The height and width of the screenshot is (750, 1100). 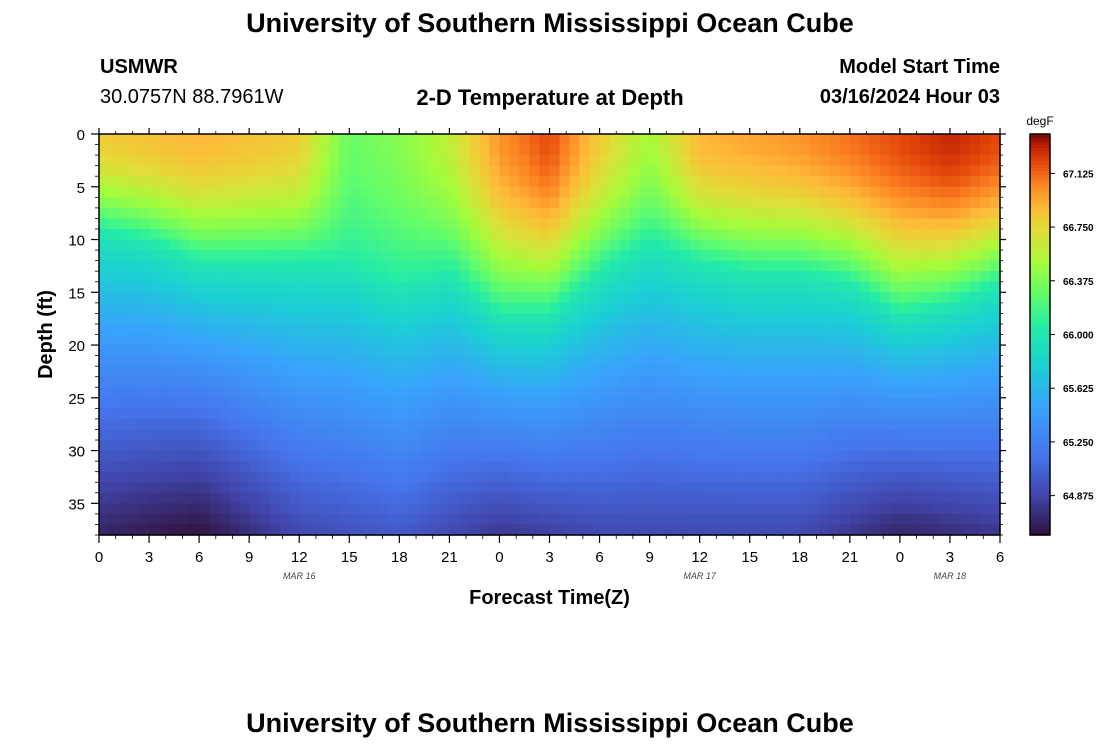 What do you see at coordinates (349, 557) in the screenshot?
I see `x-tick-label: 15` at bounding box center [349, 557].